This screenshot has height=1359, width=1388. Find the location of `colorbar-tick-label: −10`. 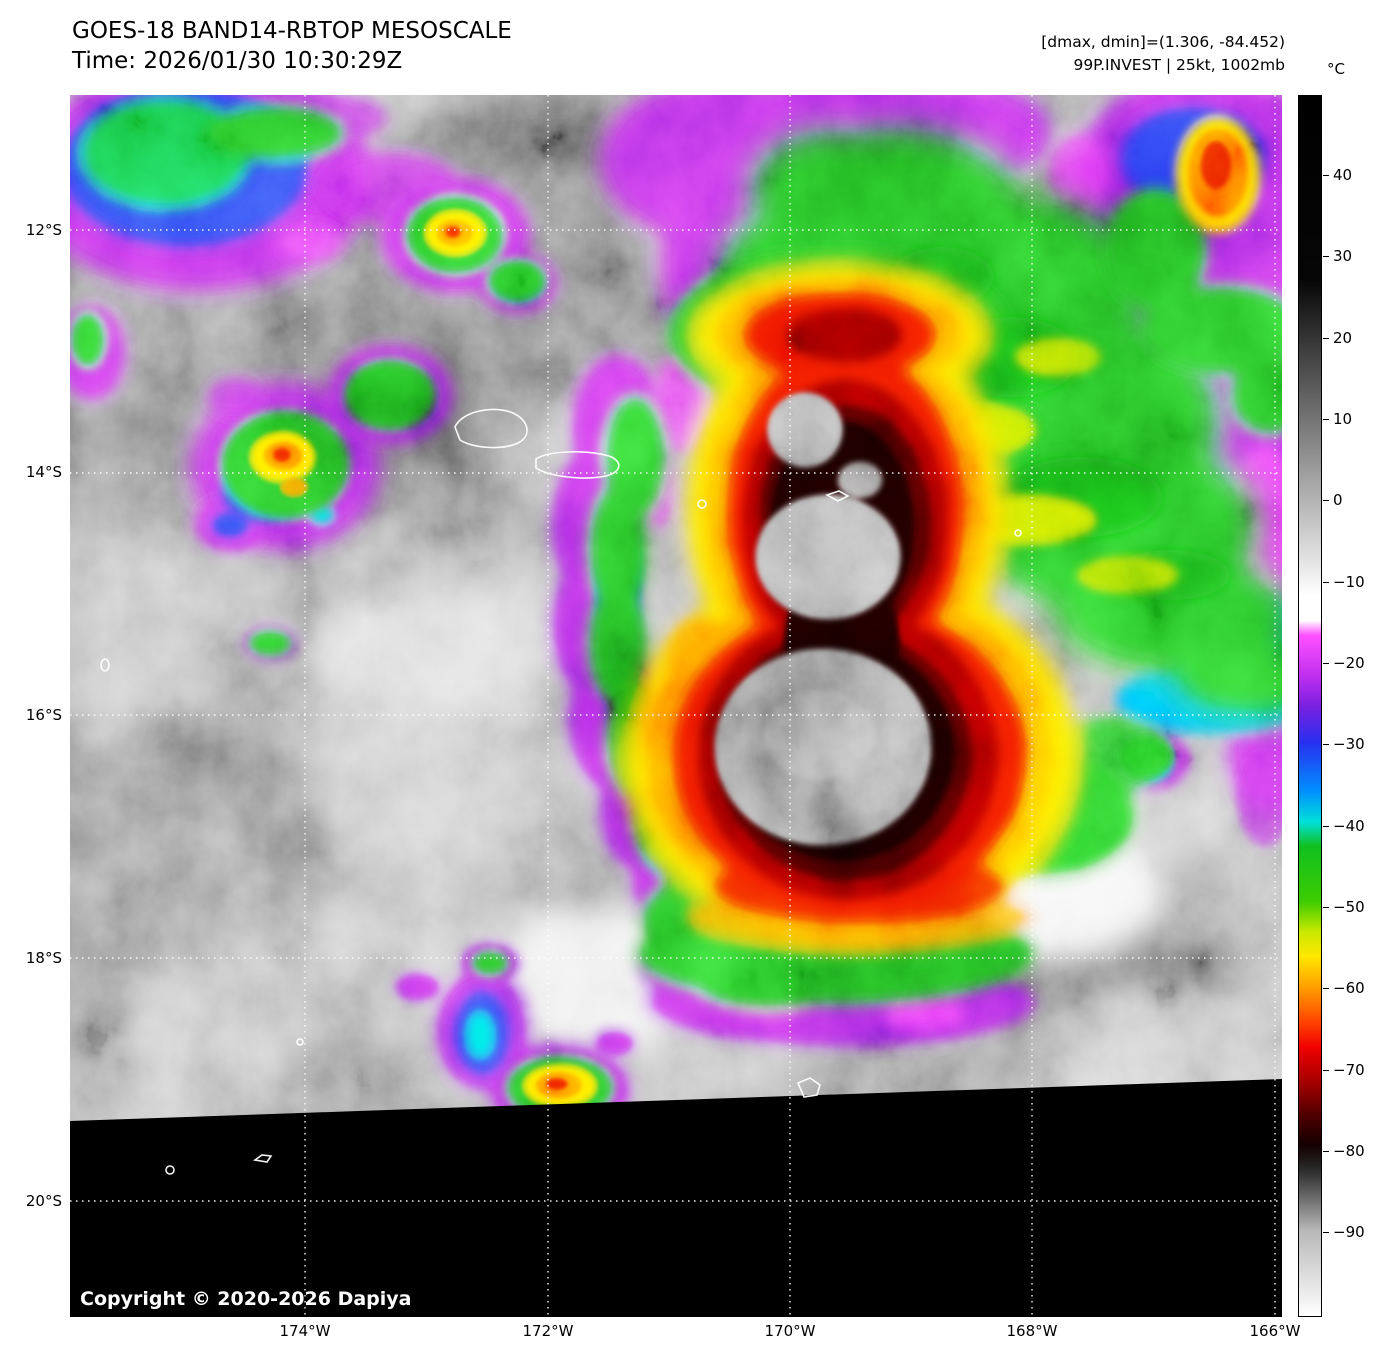

colorbar-tick-label: −10 is located at coordinates (1349, 582).